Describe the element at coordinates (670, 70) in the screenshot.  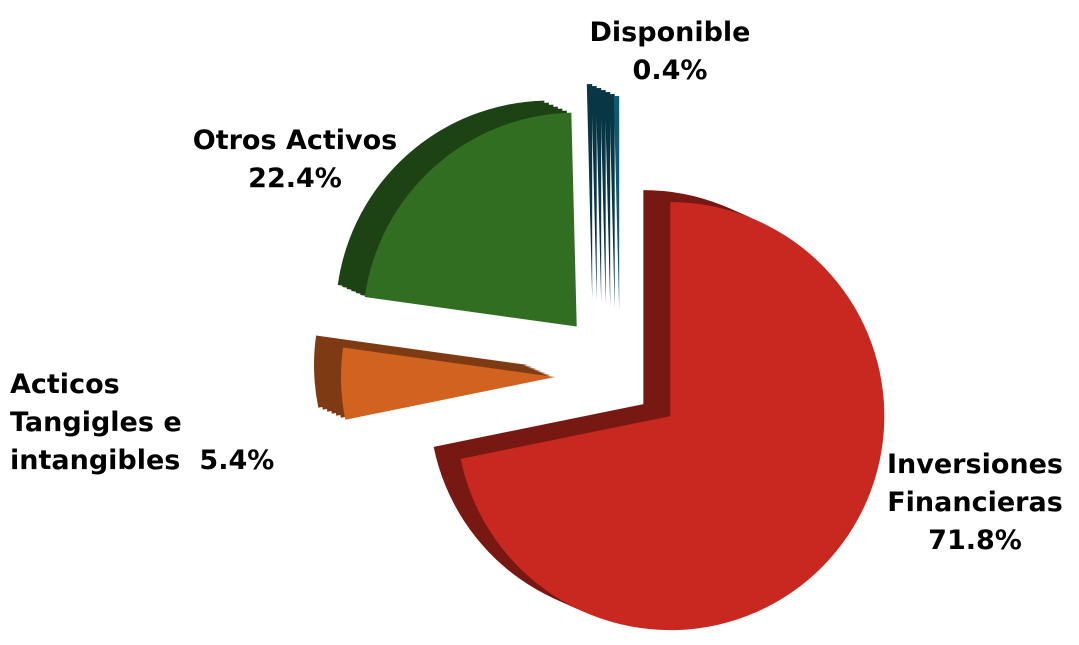
I see `value-label: 0.4%` at that location.